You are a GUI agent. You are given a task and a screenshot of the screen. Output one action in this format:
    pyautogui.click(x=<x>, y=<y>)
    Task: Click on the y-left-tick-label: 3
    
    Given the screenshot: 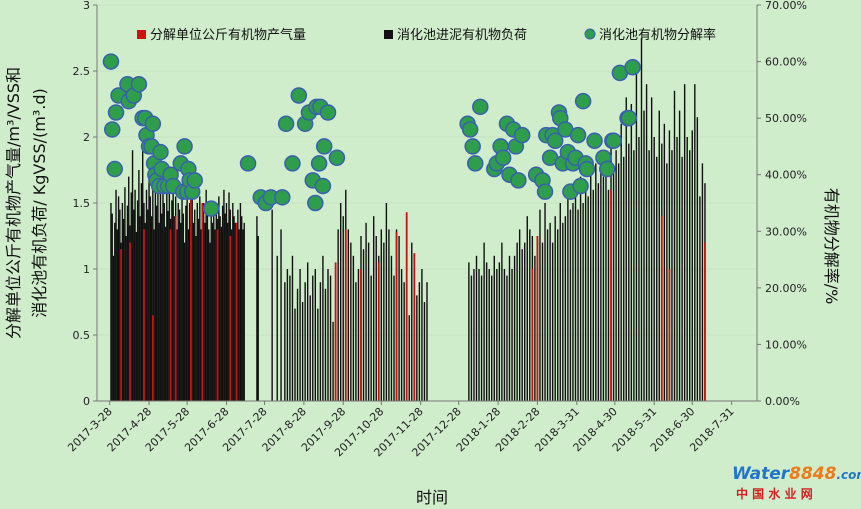 What is the action you would take?
    pyautogui.click(x=86, y=6)
    